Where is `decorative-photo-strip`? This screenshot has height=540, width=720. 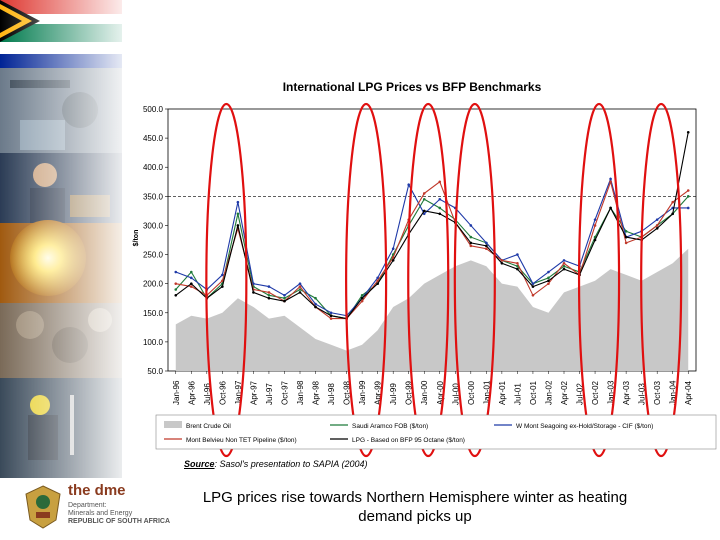 decorative-photo-strip is located at coordinates (61, 239).